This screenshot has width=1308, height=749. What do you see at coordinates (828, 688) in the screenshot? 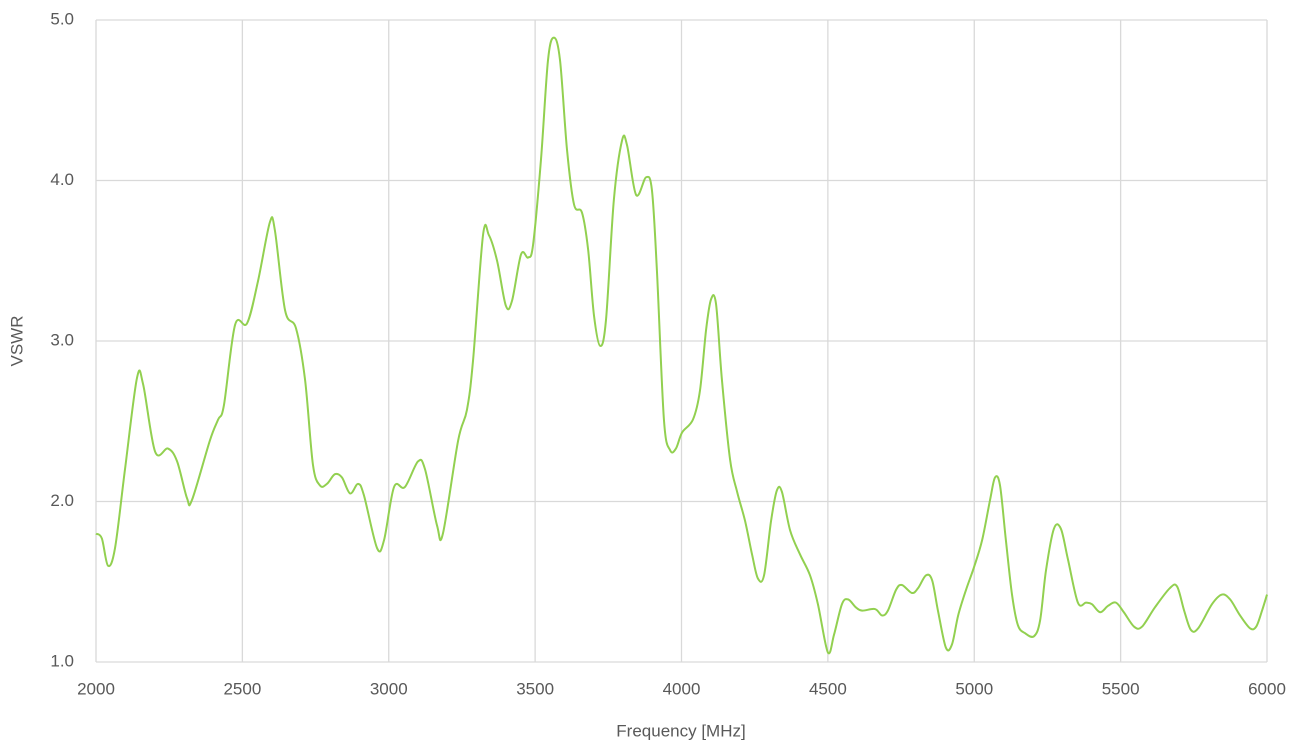
I see `x-tick-label: 4500` at bounding box center [828, 688].